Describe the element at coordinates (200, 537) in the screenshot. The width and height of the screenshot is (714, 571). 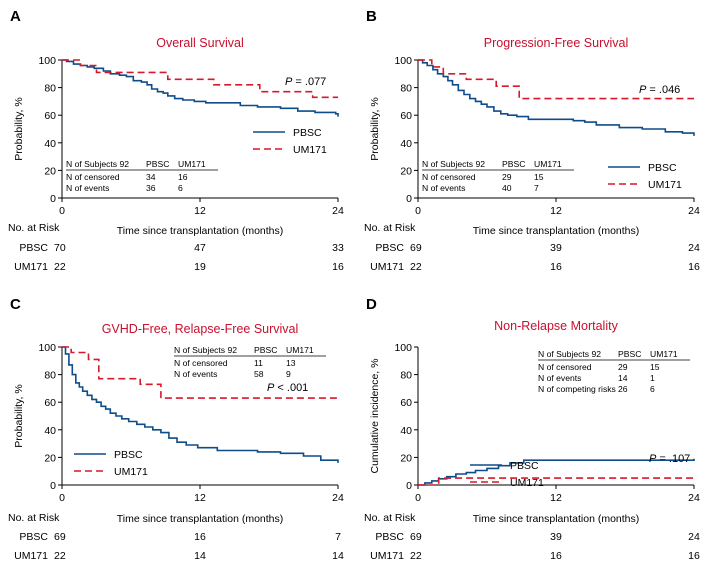
I see `risk-count-12: 16` at that location.